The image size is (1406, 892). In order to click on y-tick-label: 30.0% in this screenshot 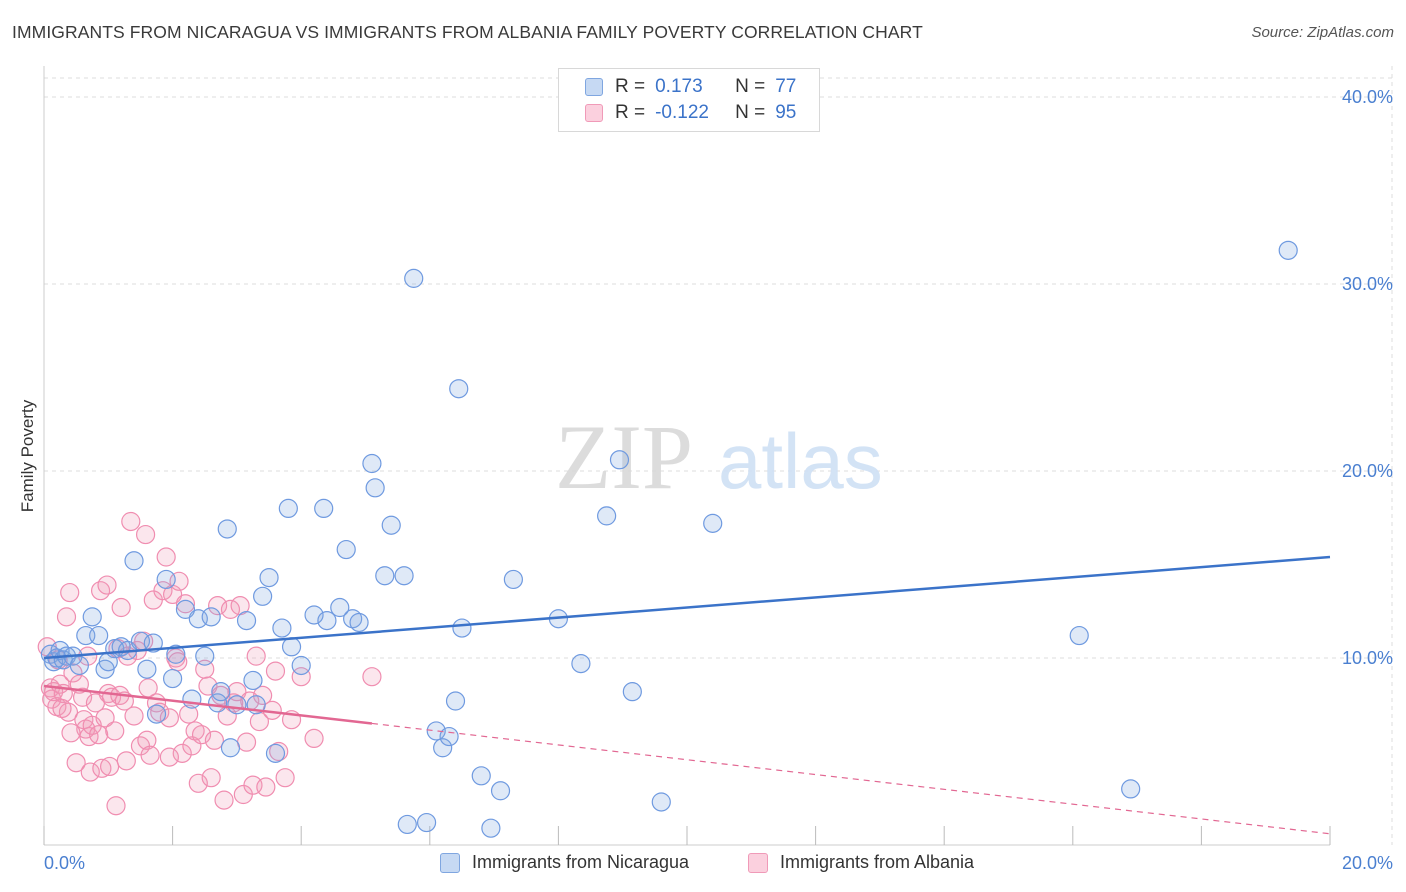, I will do `click(1367, 284)`.